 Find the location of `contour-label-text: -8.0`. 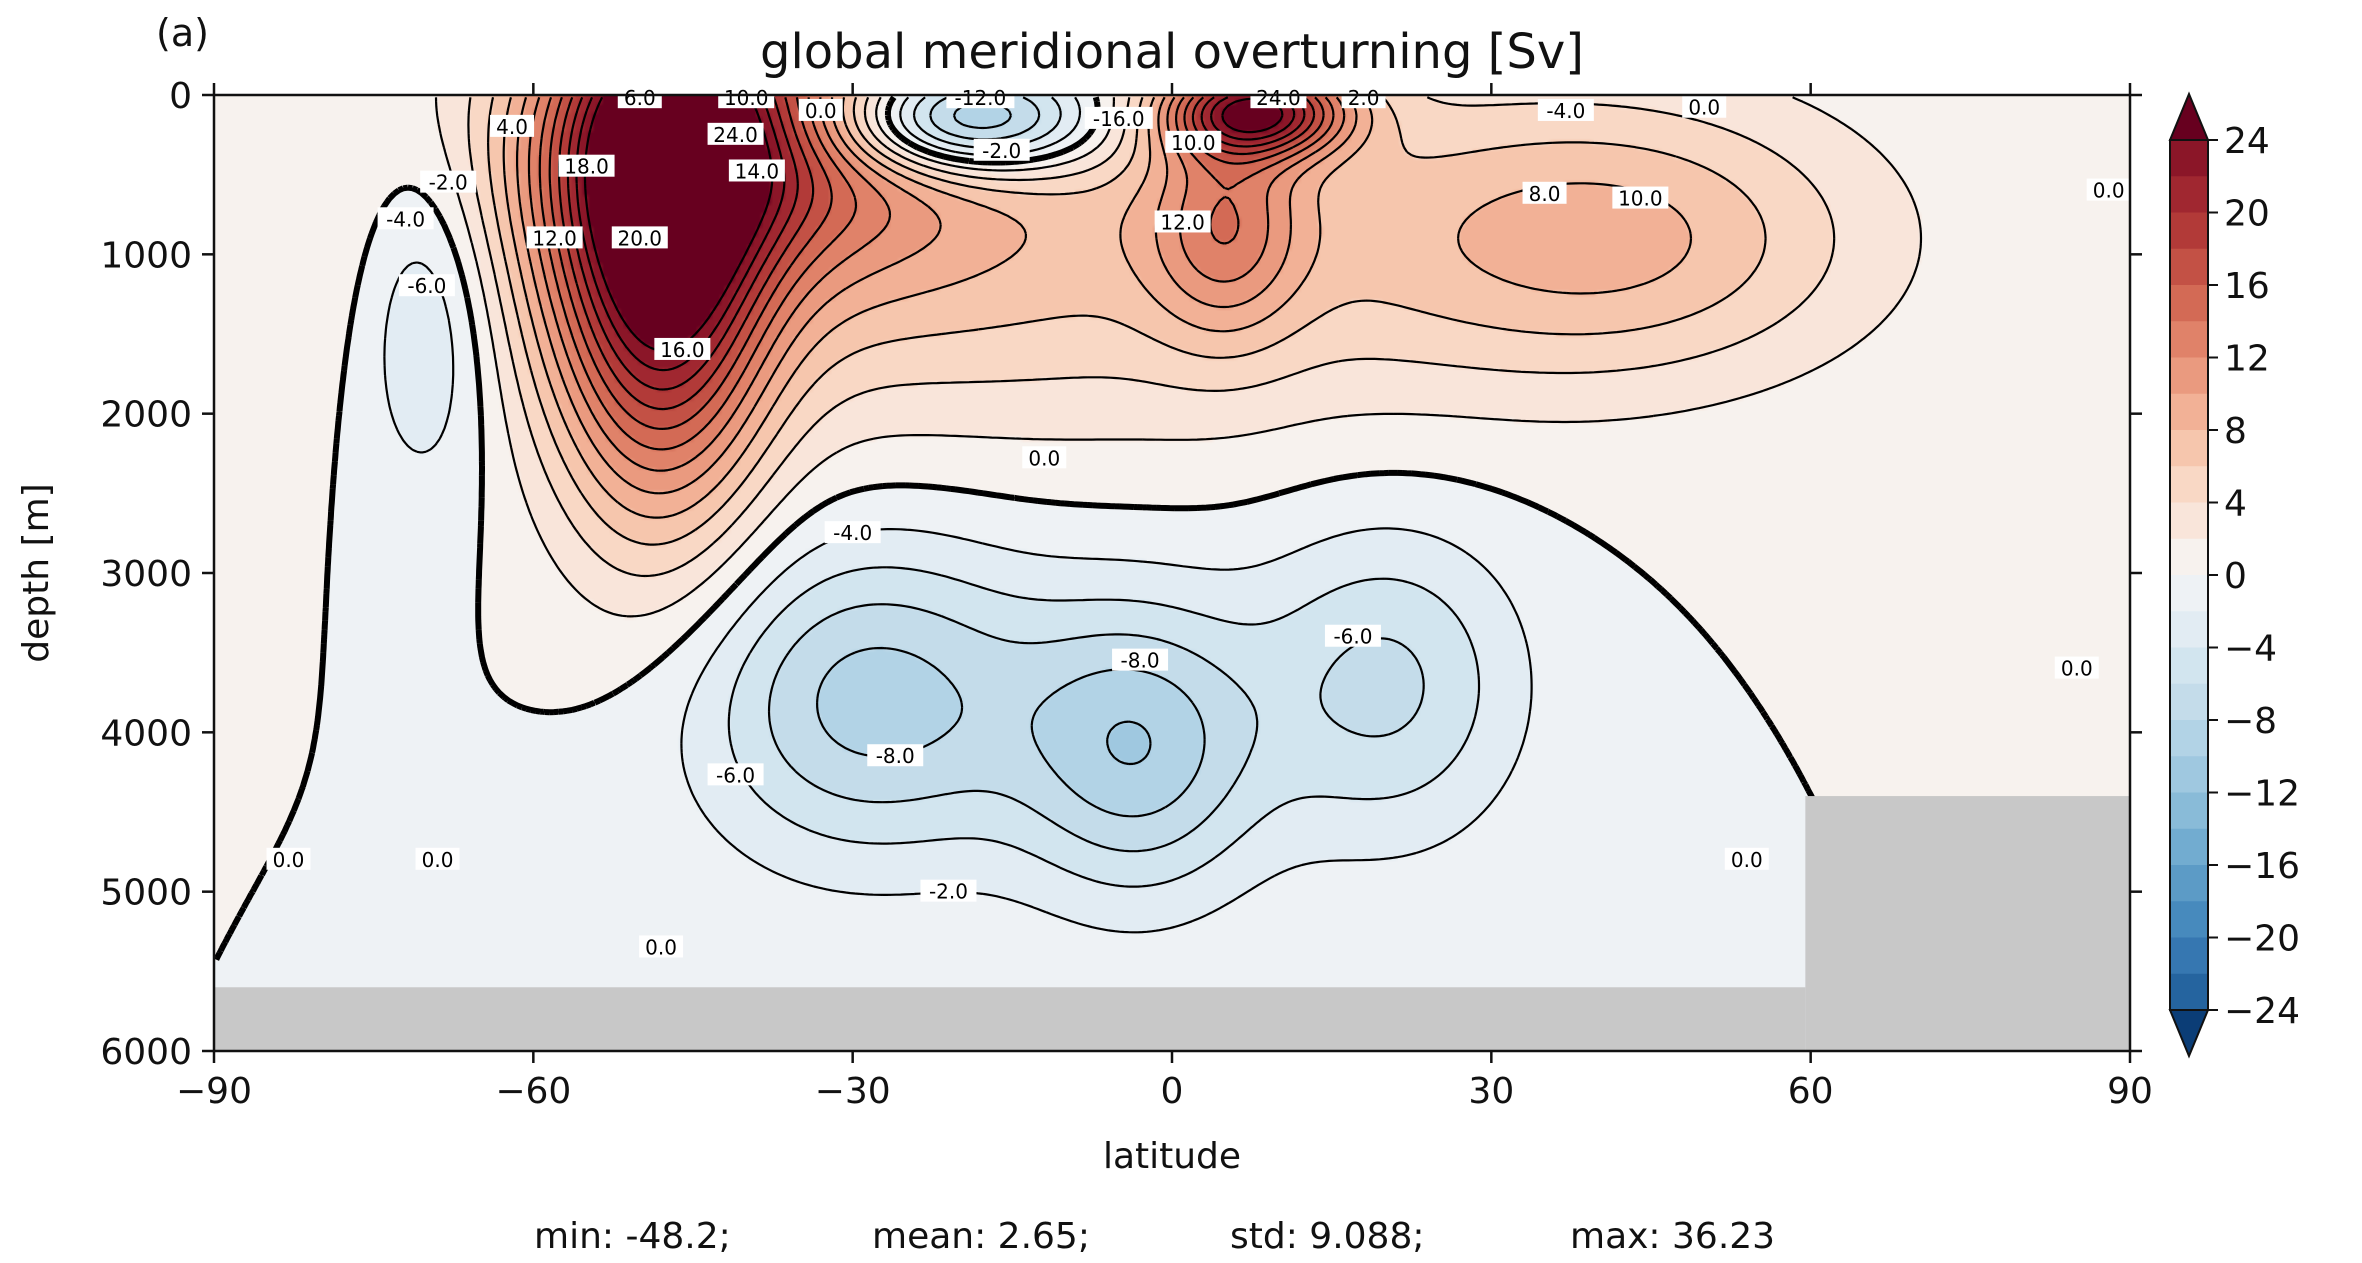

contour-label-text: -8.0 is located at coordinates (895, 756).